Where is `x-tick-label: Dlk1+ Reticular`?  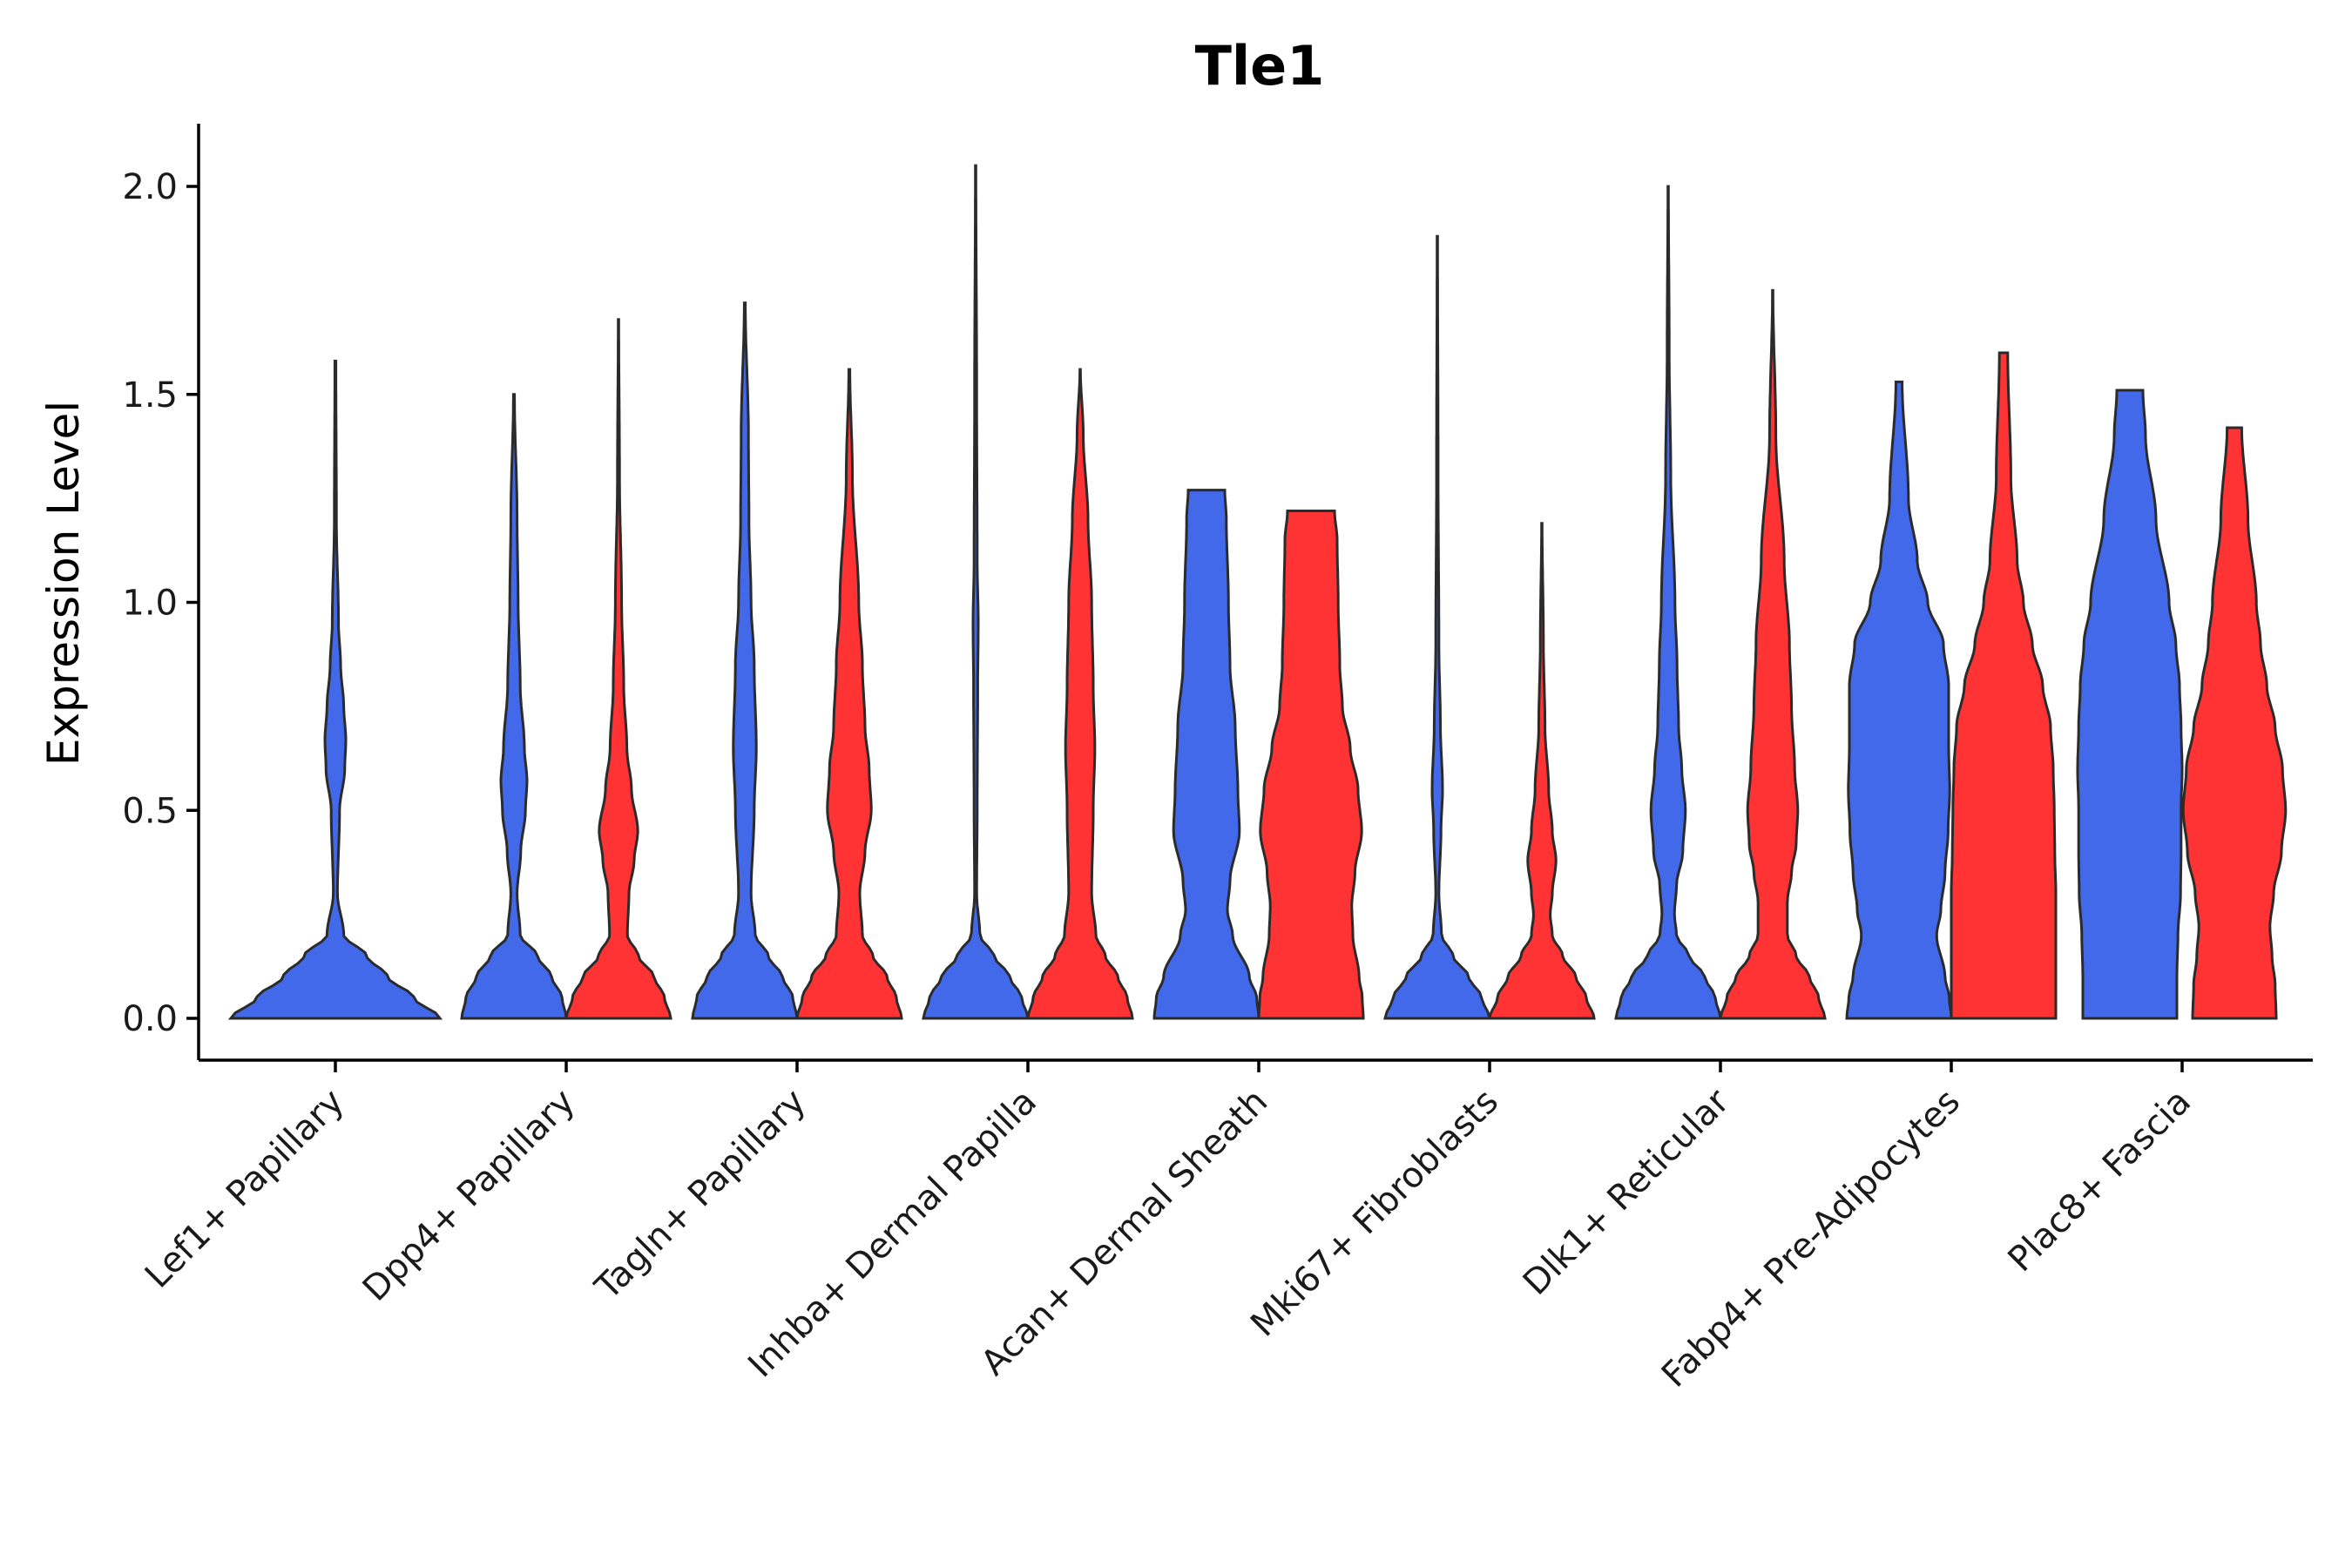 x-tick-label: Dlk1+ Reticular is located at coordinates (1627, 1192).